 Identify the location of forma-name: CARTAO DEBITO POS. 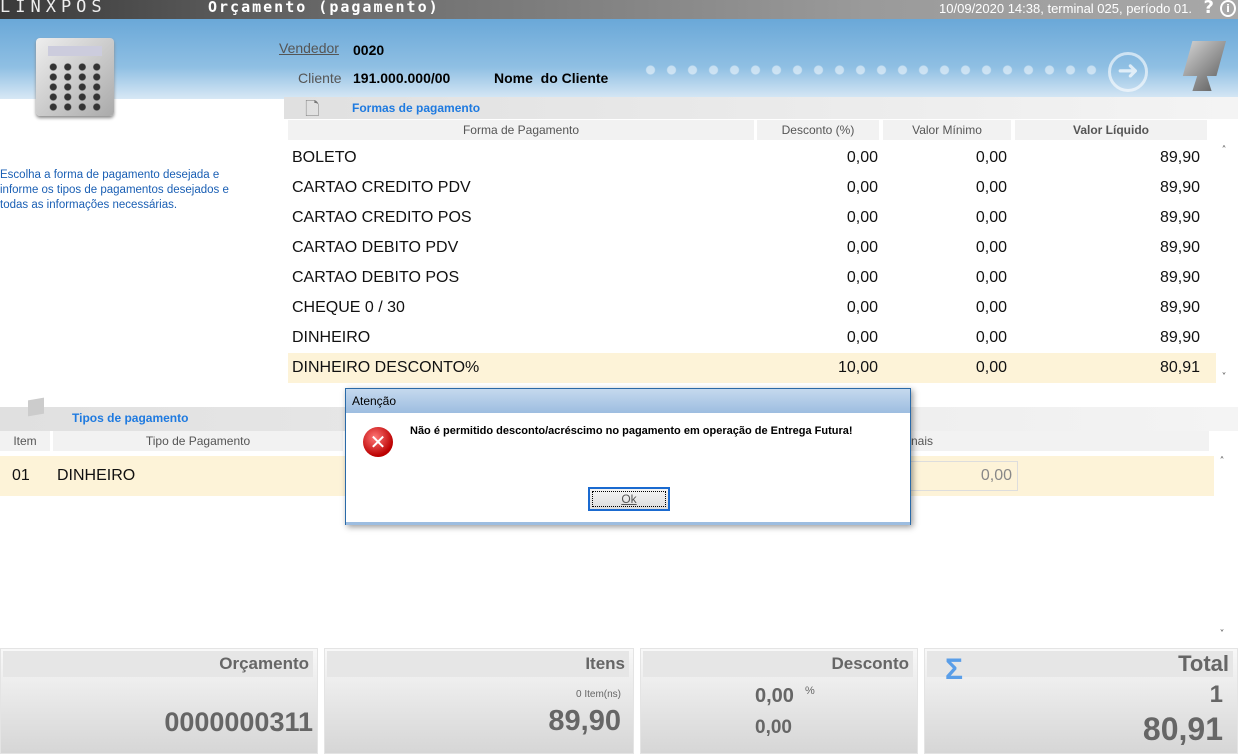
(376, 277).